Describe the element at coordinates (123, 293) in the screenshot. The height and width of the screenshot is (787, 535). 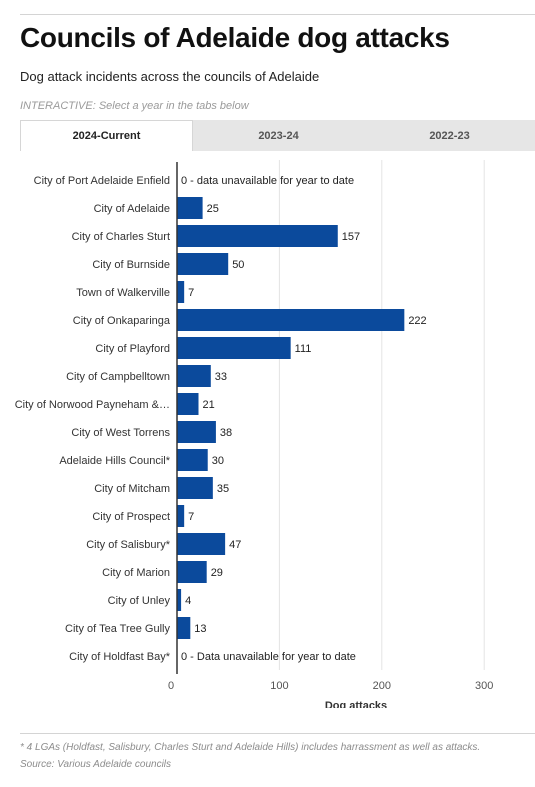
I see `category-label: Town of Walkerville` at that location.